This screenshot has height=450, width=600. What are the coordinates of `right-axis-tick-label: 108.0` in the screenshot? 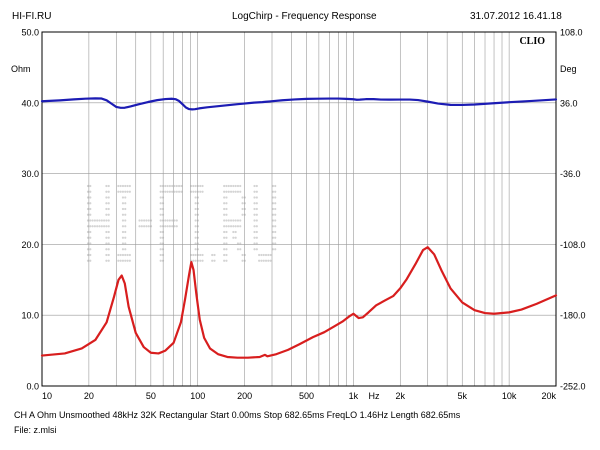 It's located at (571, 33).